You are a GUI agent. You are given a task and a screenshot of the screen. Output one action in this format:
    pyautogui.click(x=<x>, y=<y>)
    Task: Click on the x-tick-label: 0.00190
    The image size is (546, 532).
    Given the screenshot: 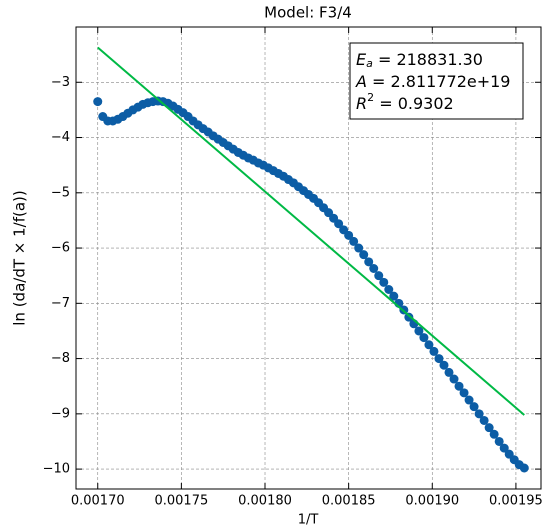 What is the action you would take?
    pyautogui.click(x=432, y=501)
    